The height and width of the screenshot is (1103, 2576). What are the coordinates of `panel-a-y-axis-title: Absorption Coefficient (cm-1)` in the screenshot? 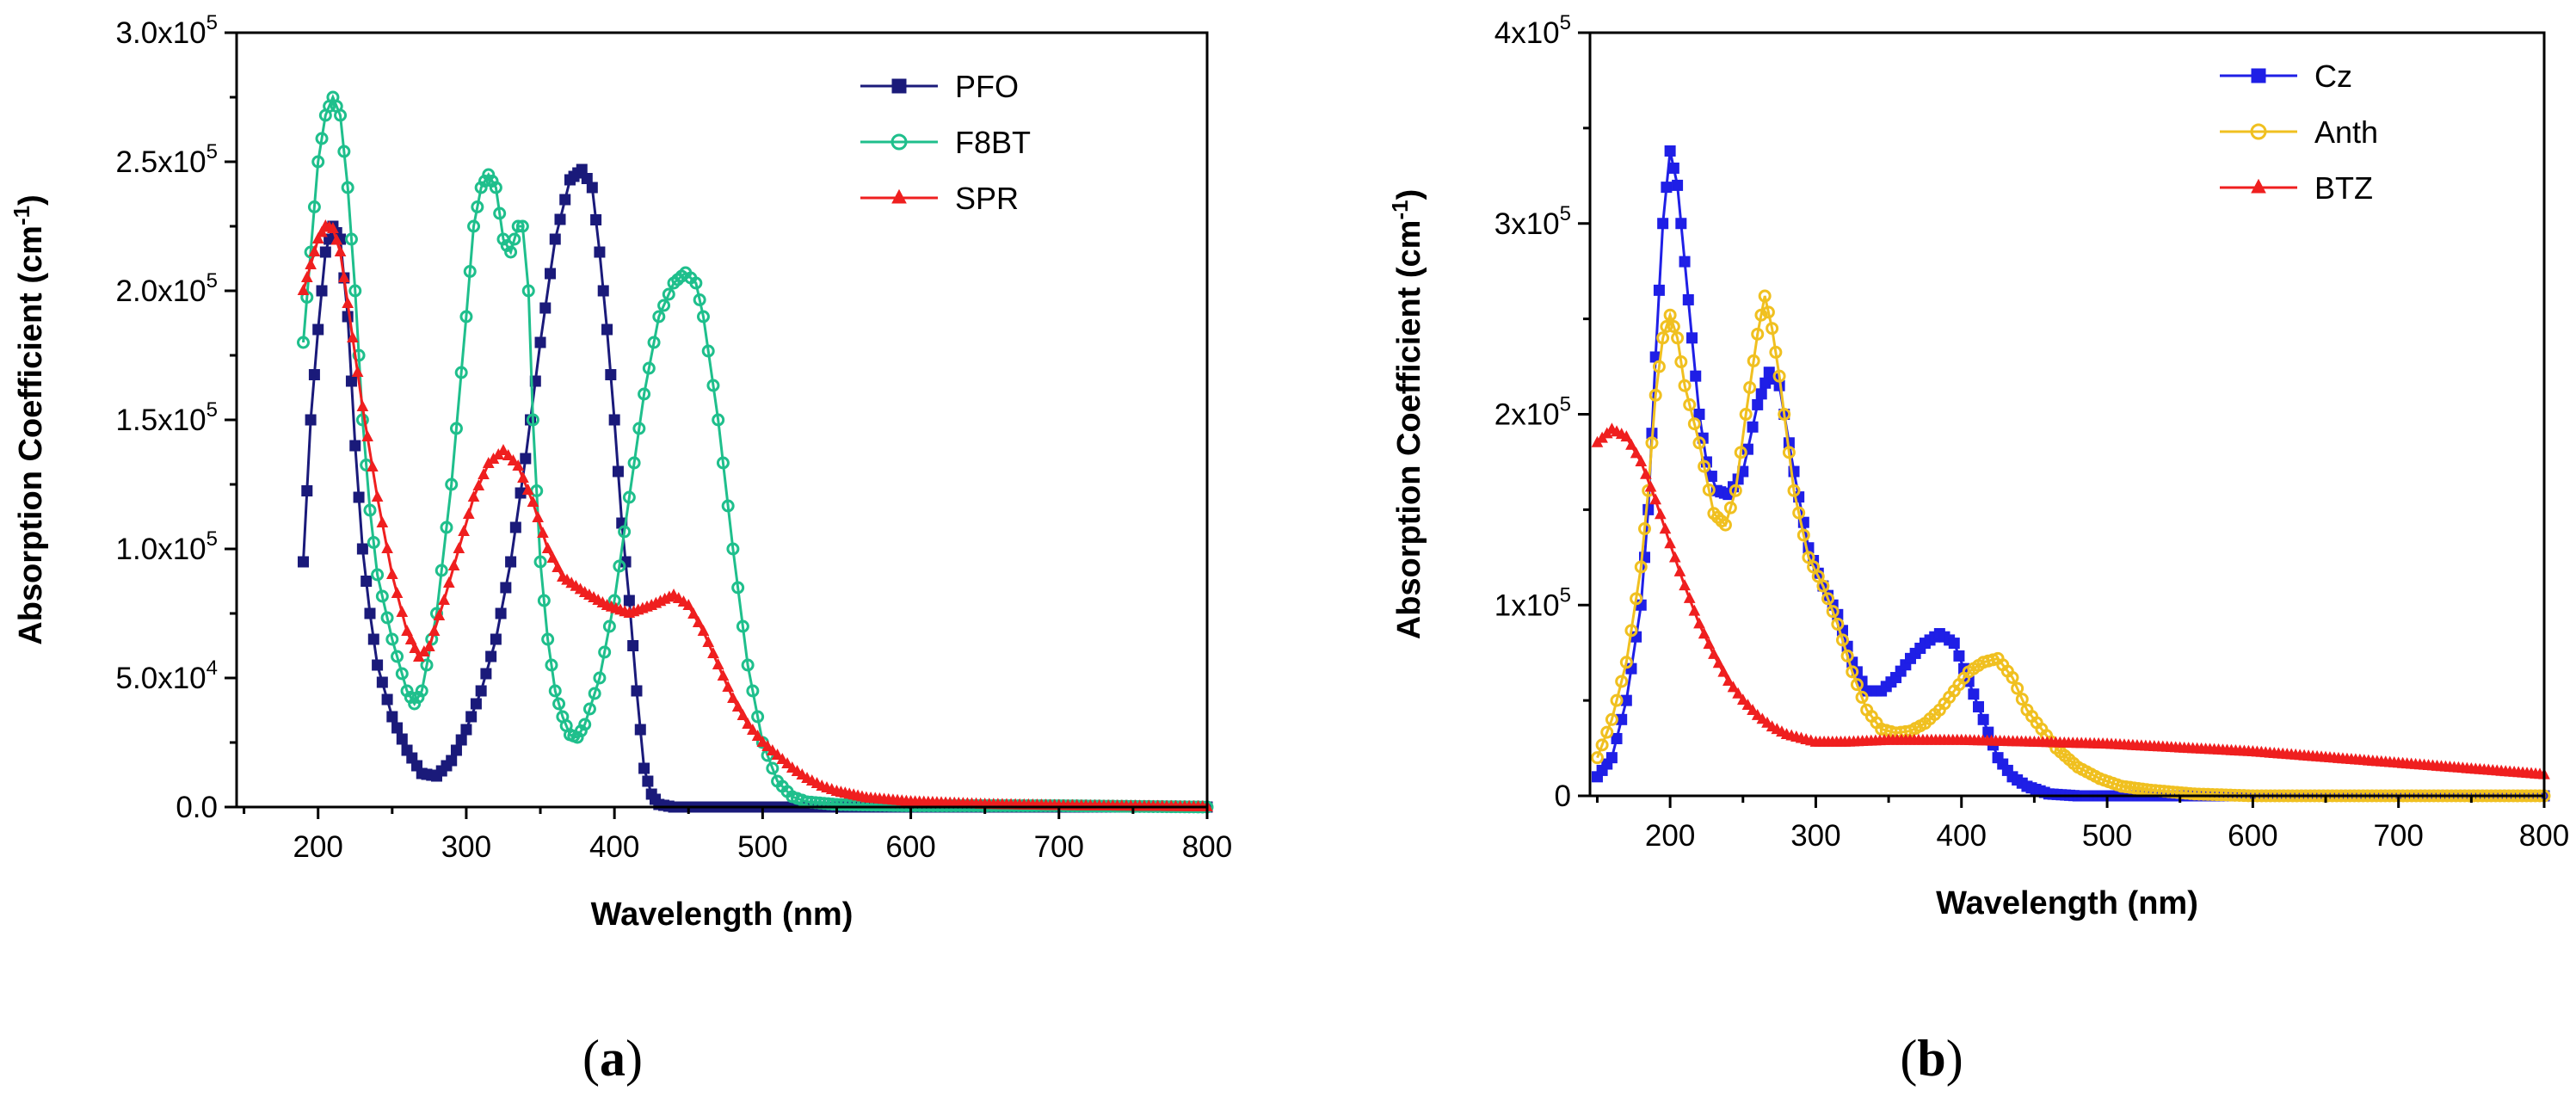 It's located at (29, 419).